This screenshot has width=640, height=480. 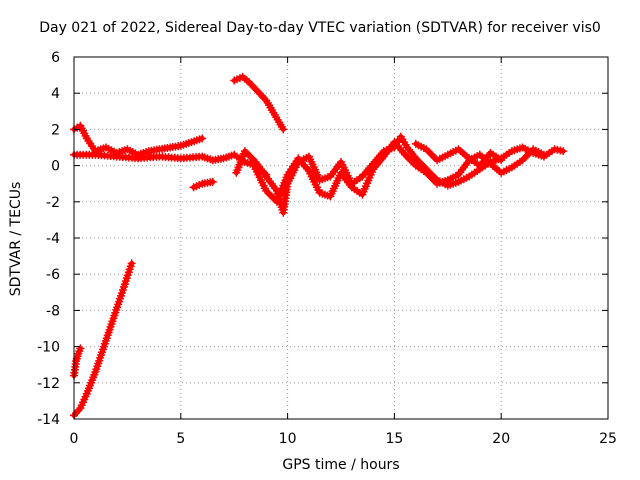 What do you see at coordinates (55, 167) in the screenshot?
I see `y-tick-label: 0` at bounding box center [55, 167].